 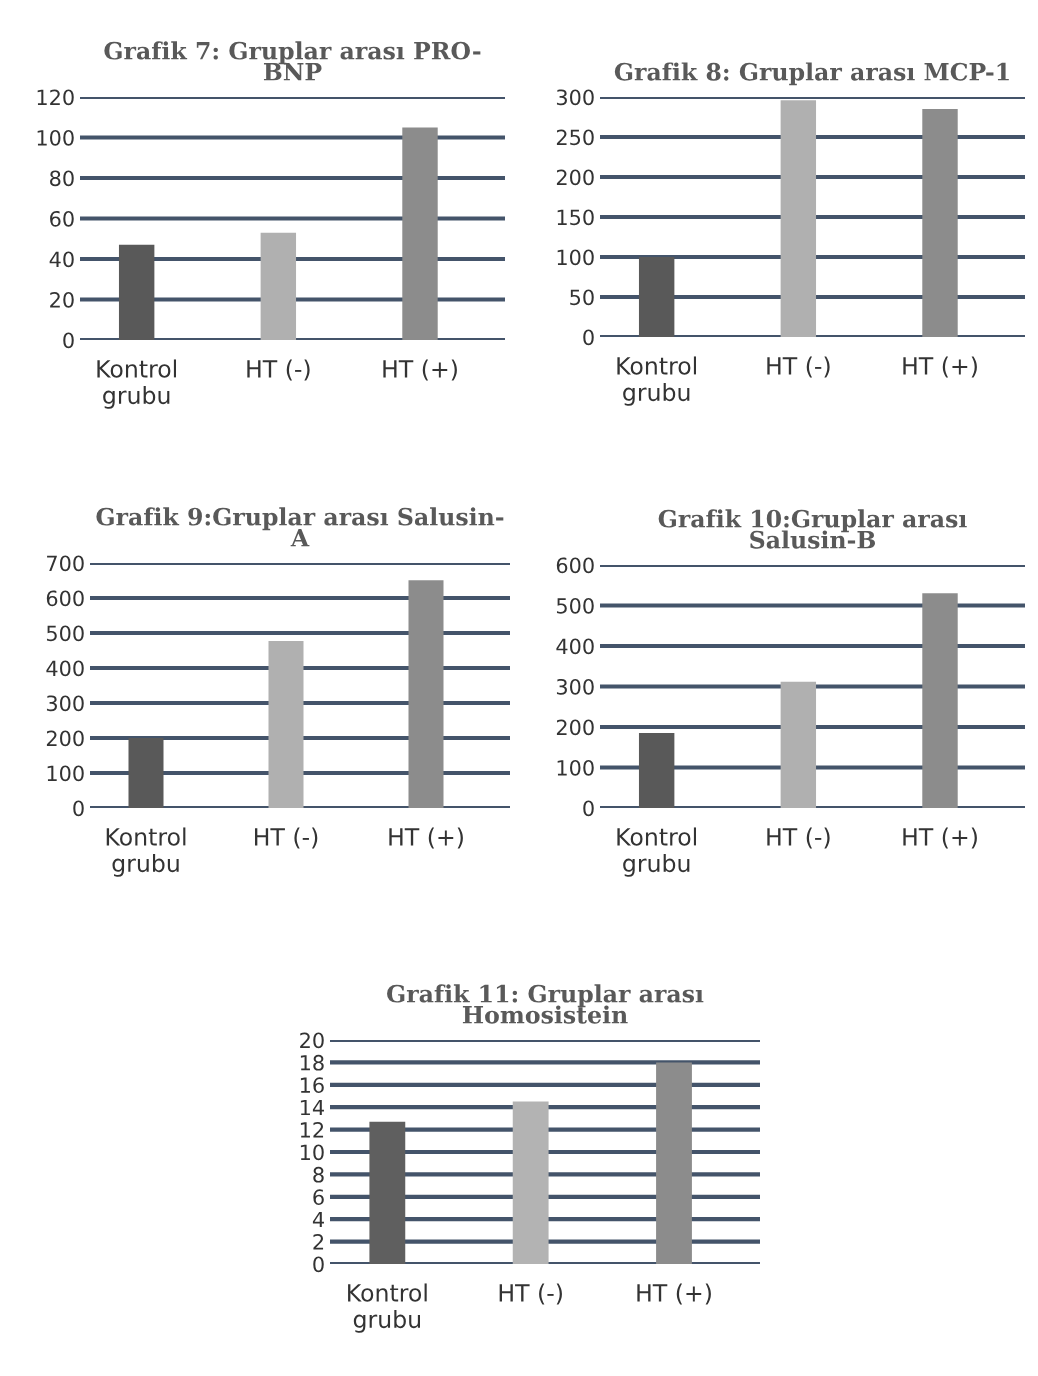 What do you see at coordinates (61, 259) in the screenshot?
I see `y-tick-label: 40` at bounding box center [61, 259].